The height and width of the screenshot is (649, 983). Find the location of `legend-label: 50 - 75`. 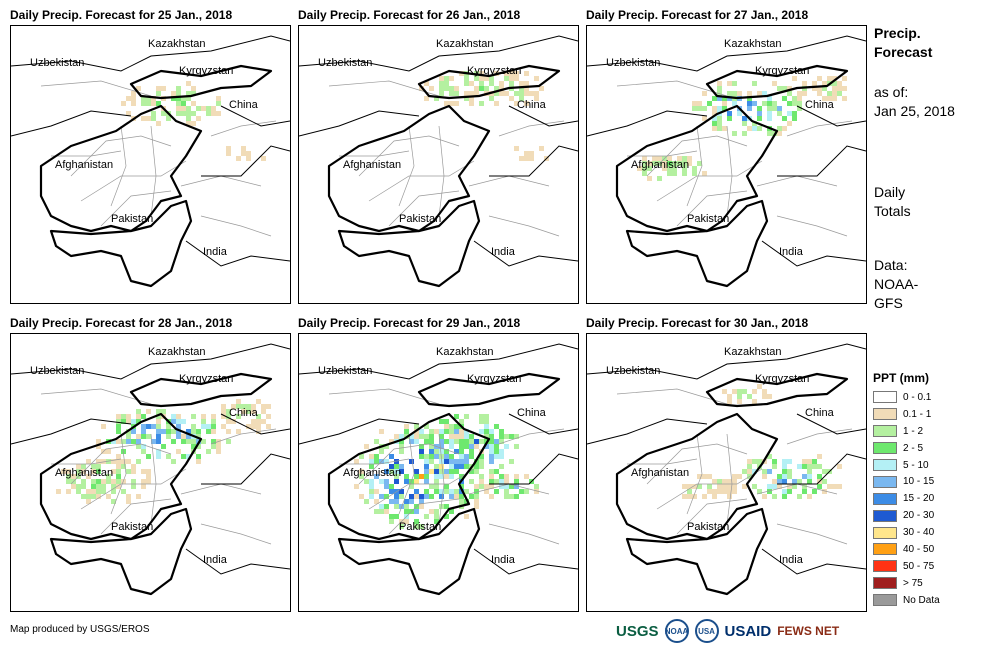

legend-label: 50 - 75 is located at coordinates (919, 566).